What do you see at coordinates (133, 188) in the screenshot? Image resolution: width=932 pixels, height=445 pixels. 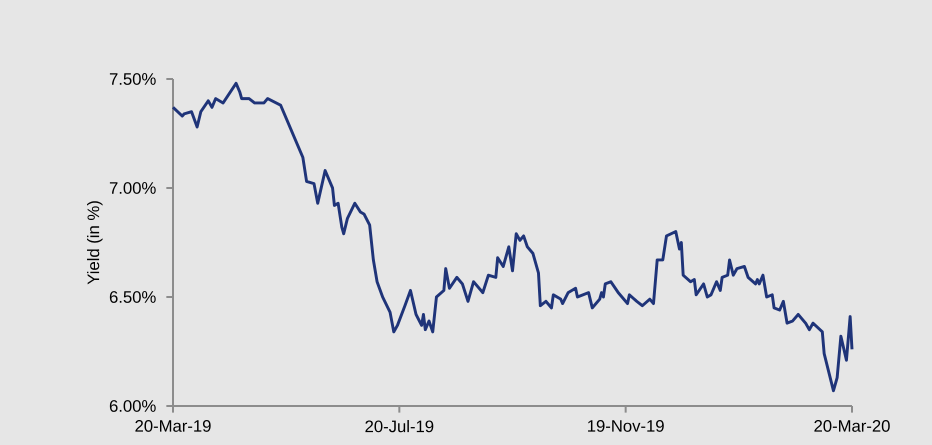 I see `y-tick-label: 7.00%` at bounding box center [133, 188].